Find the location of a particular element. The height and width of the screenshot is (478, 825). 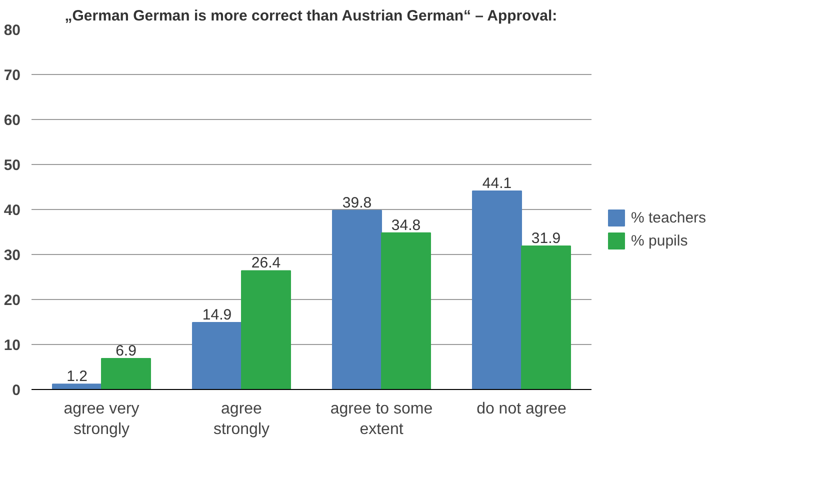

x-tick-label: do not agree is located at coordinates (521, 409).